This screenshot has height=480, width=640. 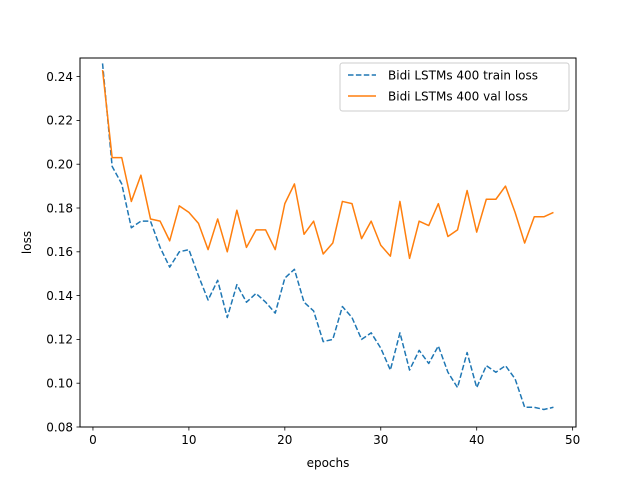 I want to click on y-tick-label: 0.10, so click(x=59, y=384).